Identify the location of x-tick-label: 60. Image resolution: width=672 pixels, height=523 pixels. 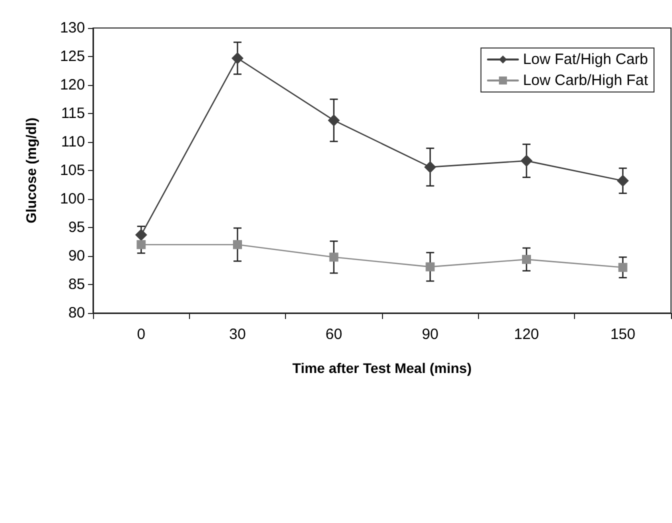
(333, 334).